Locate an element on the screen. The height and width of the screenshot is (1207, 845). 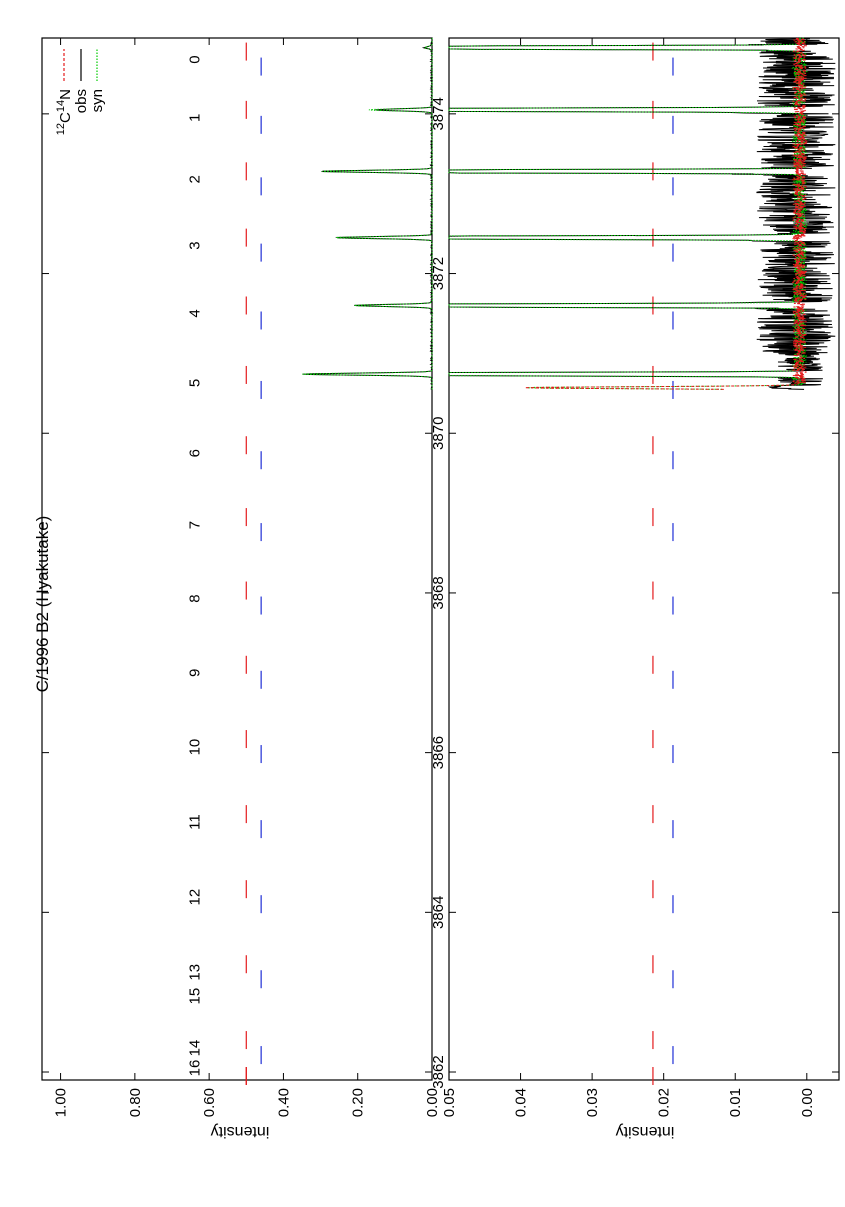
top-ytick-label-4: 0.80 is located at coordinates (135, 1102).